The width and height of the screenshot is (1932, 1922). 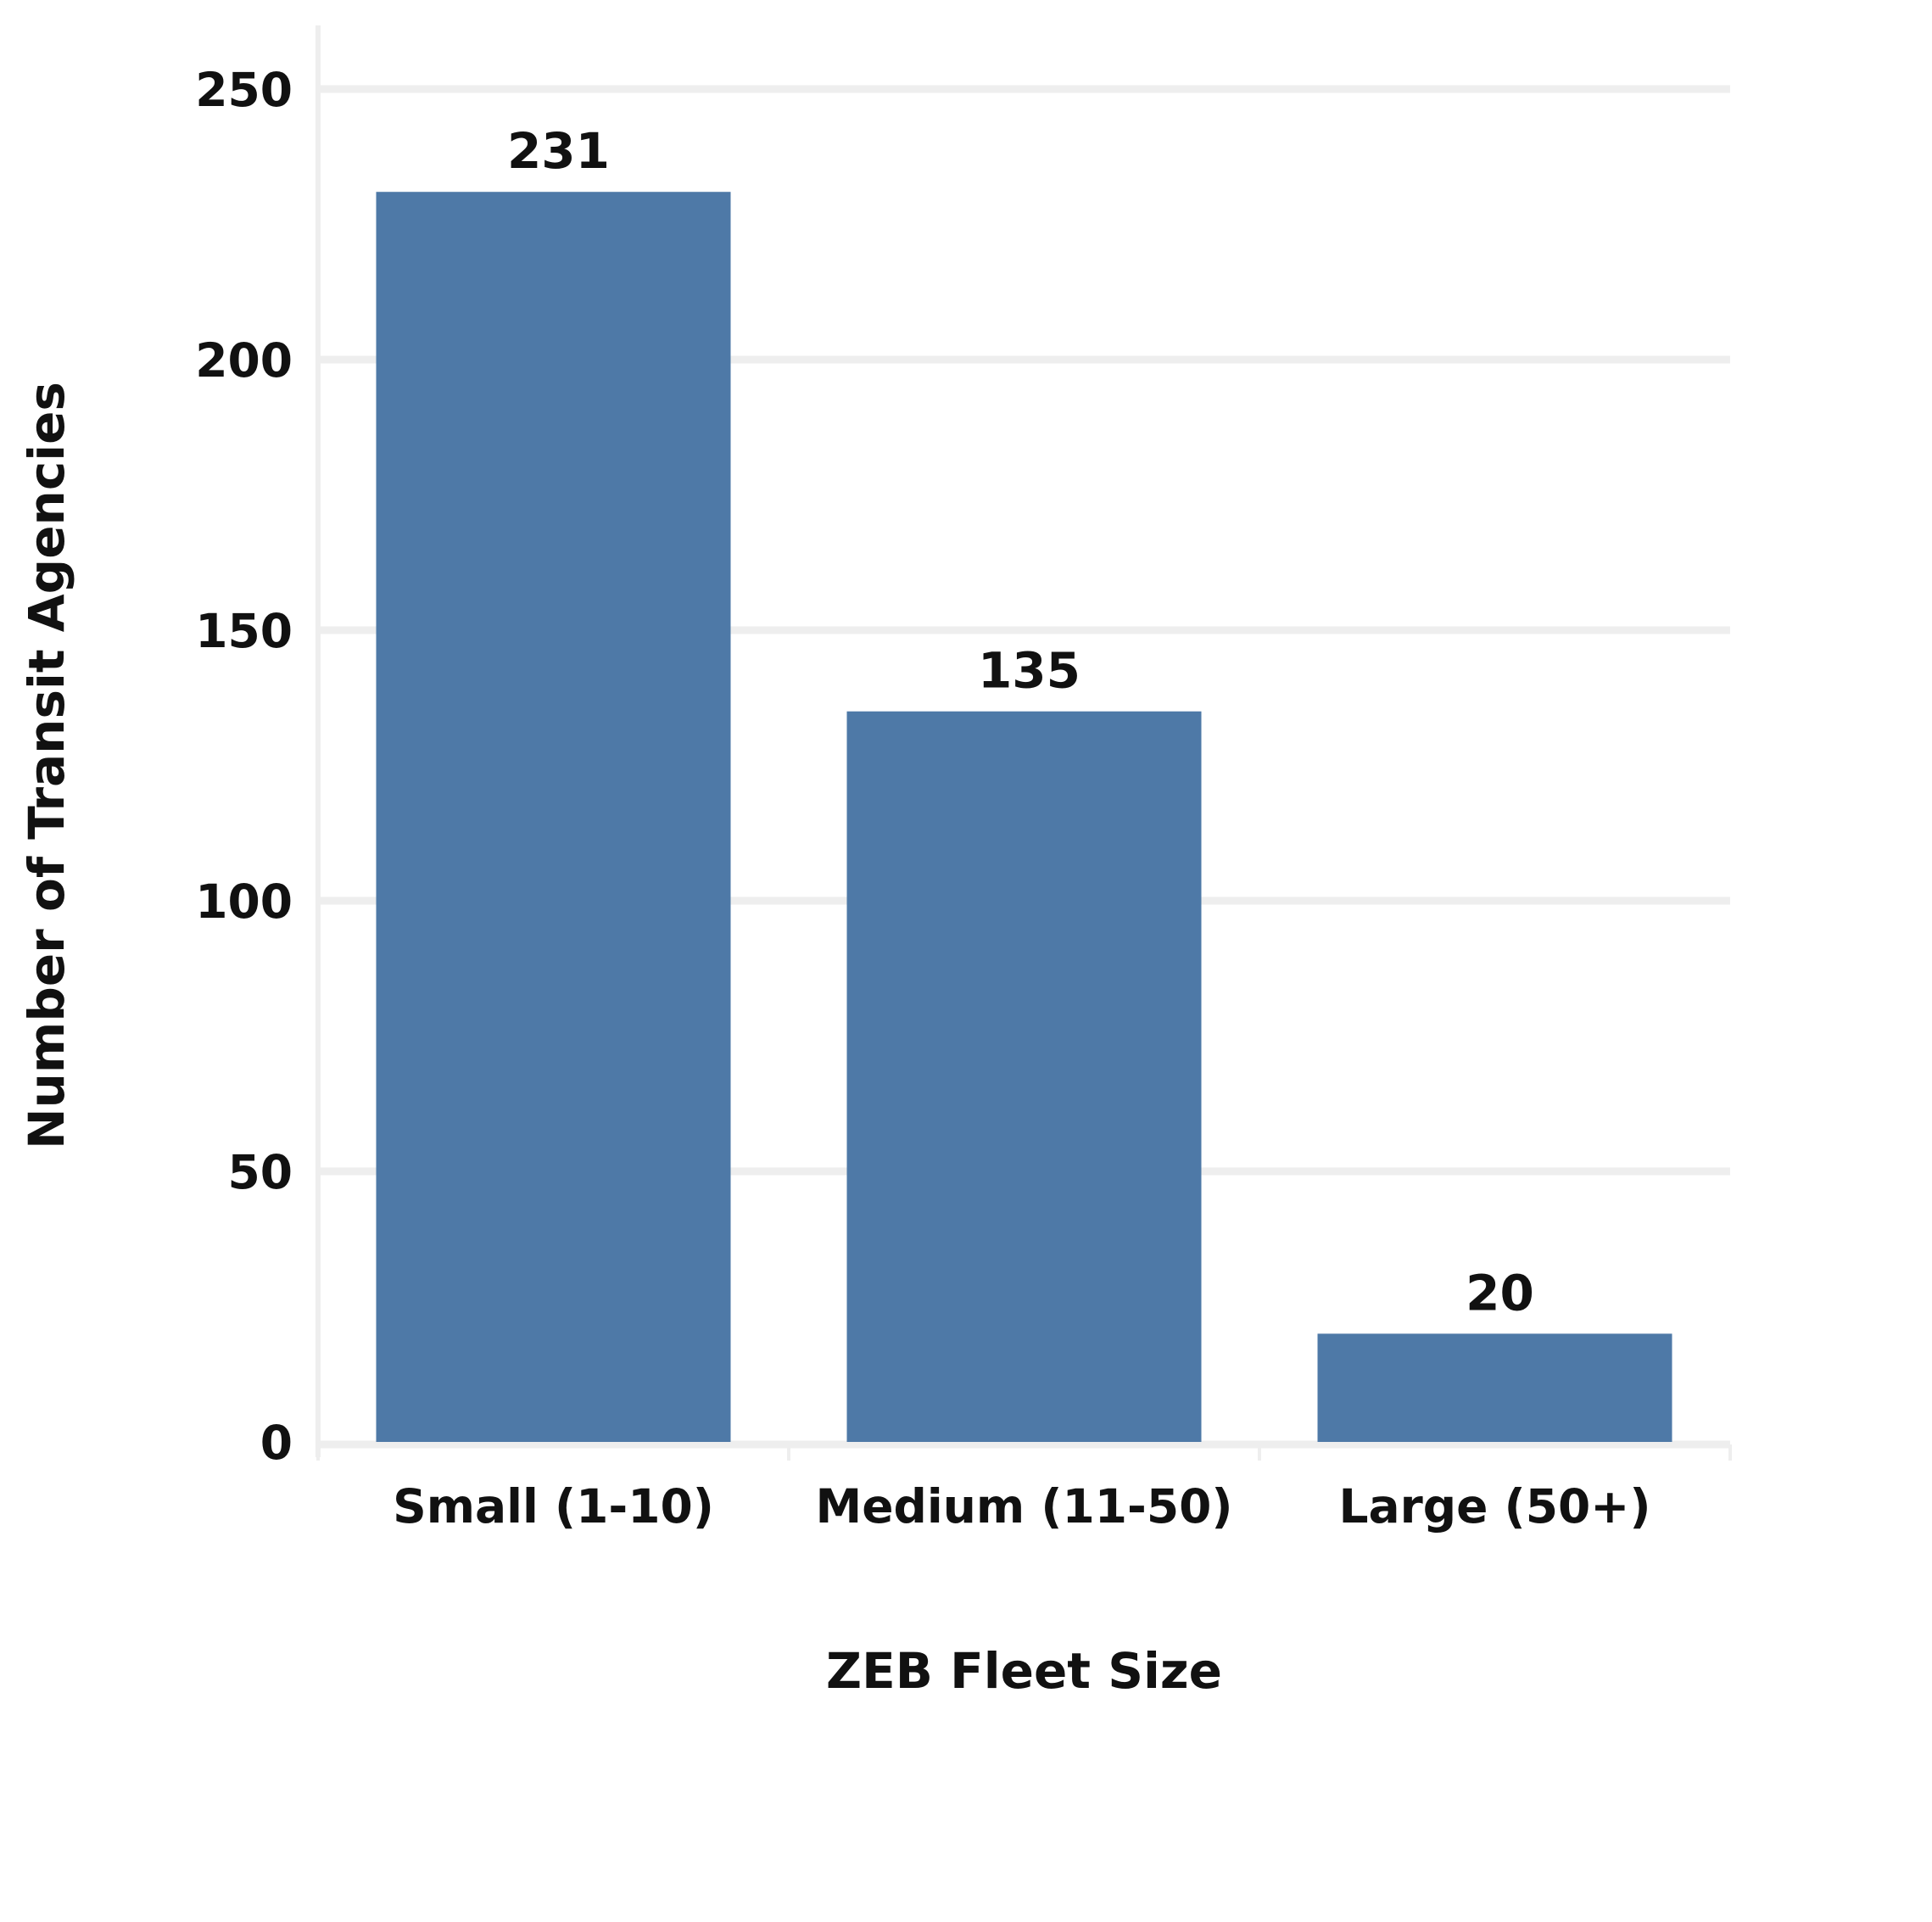 I want to click on y-tick-labels: 0 50 100 150 200 250, so click(x=244, y=767).